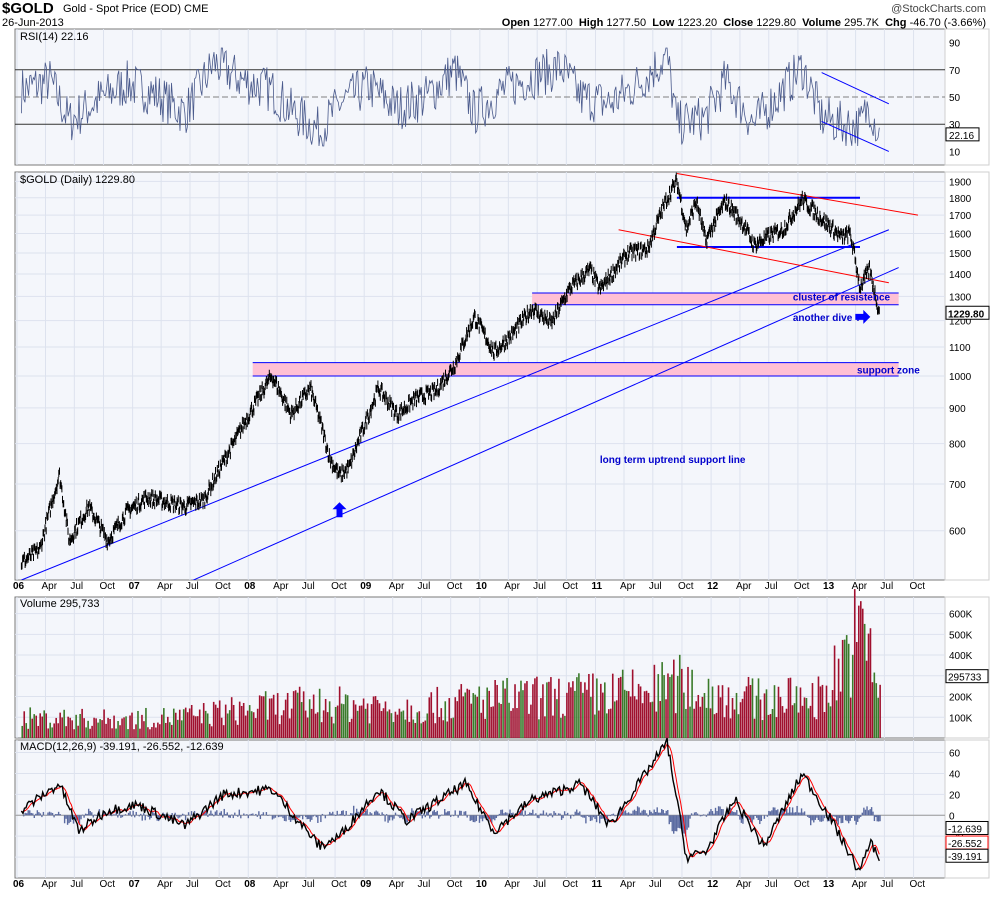 The width and height of the screenshot is (990, 897). I want to click on x-tick-label: 07, so click(135, 586).